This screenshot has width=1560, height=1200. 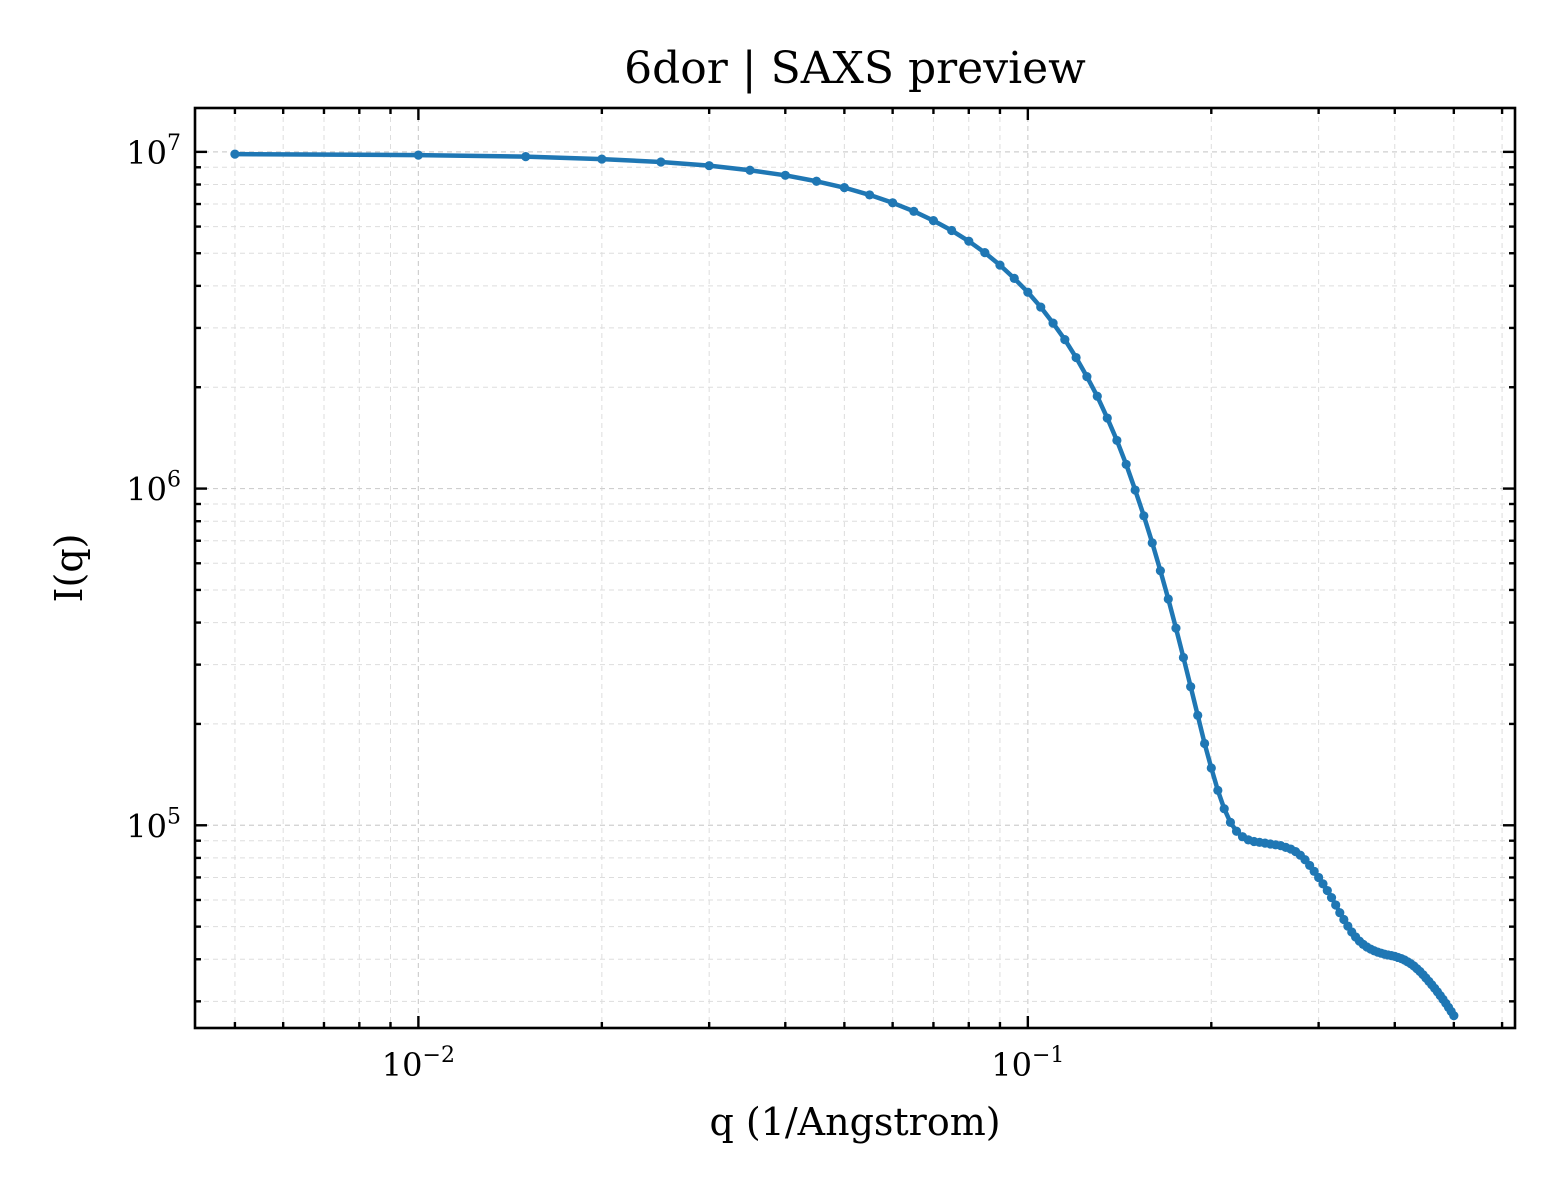 What do you see at coordinates (69, 568) in the screenshot?
I see `y-axis-label: I(q)` at bounding box center [69, 568].